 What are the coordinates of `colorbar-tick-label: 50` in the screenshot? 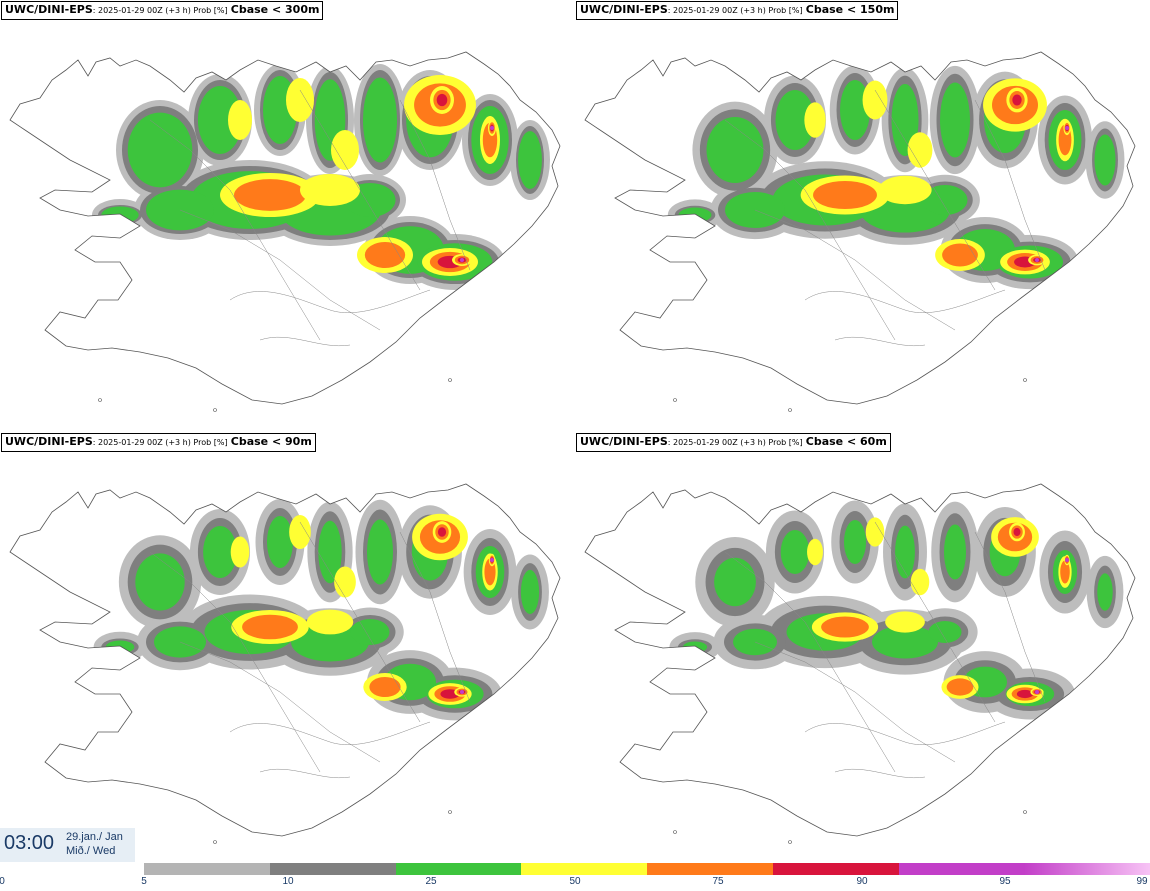 It's located at (575, 881).